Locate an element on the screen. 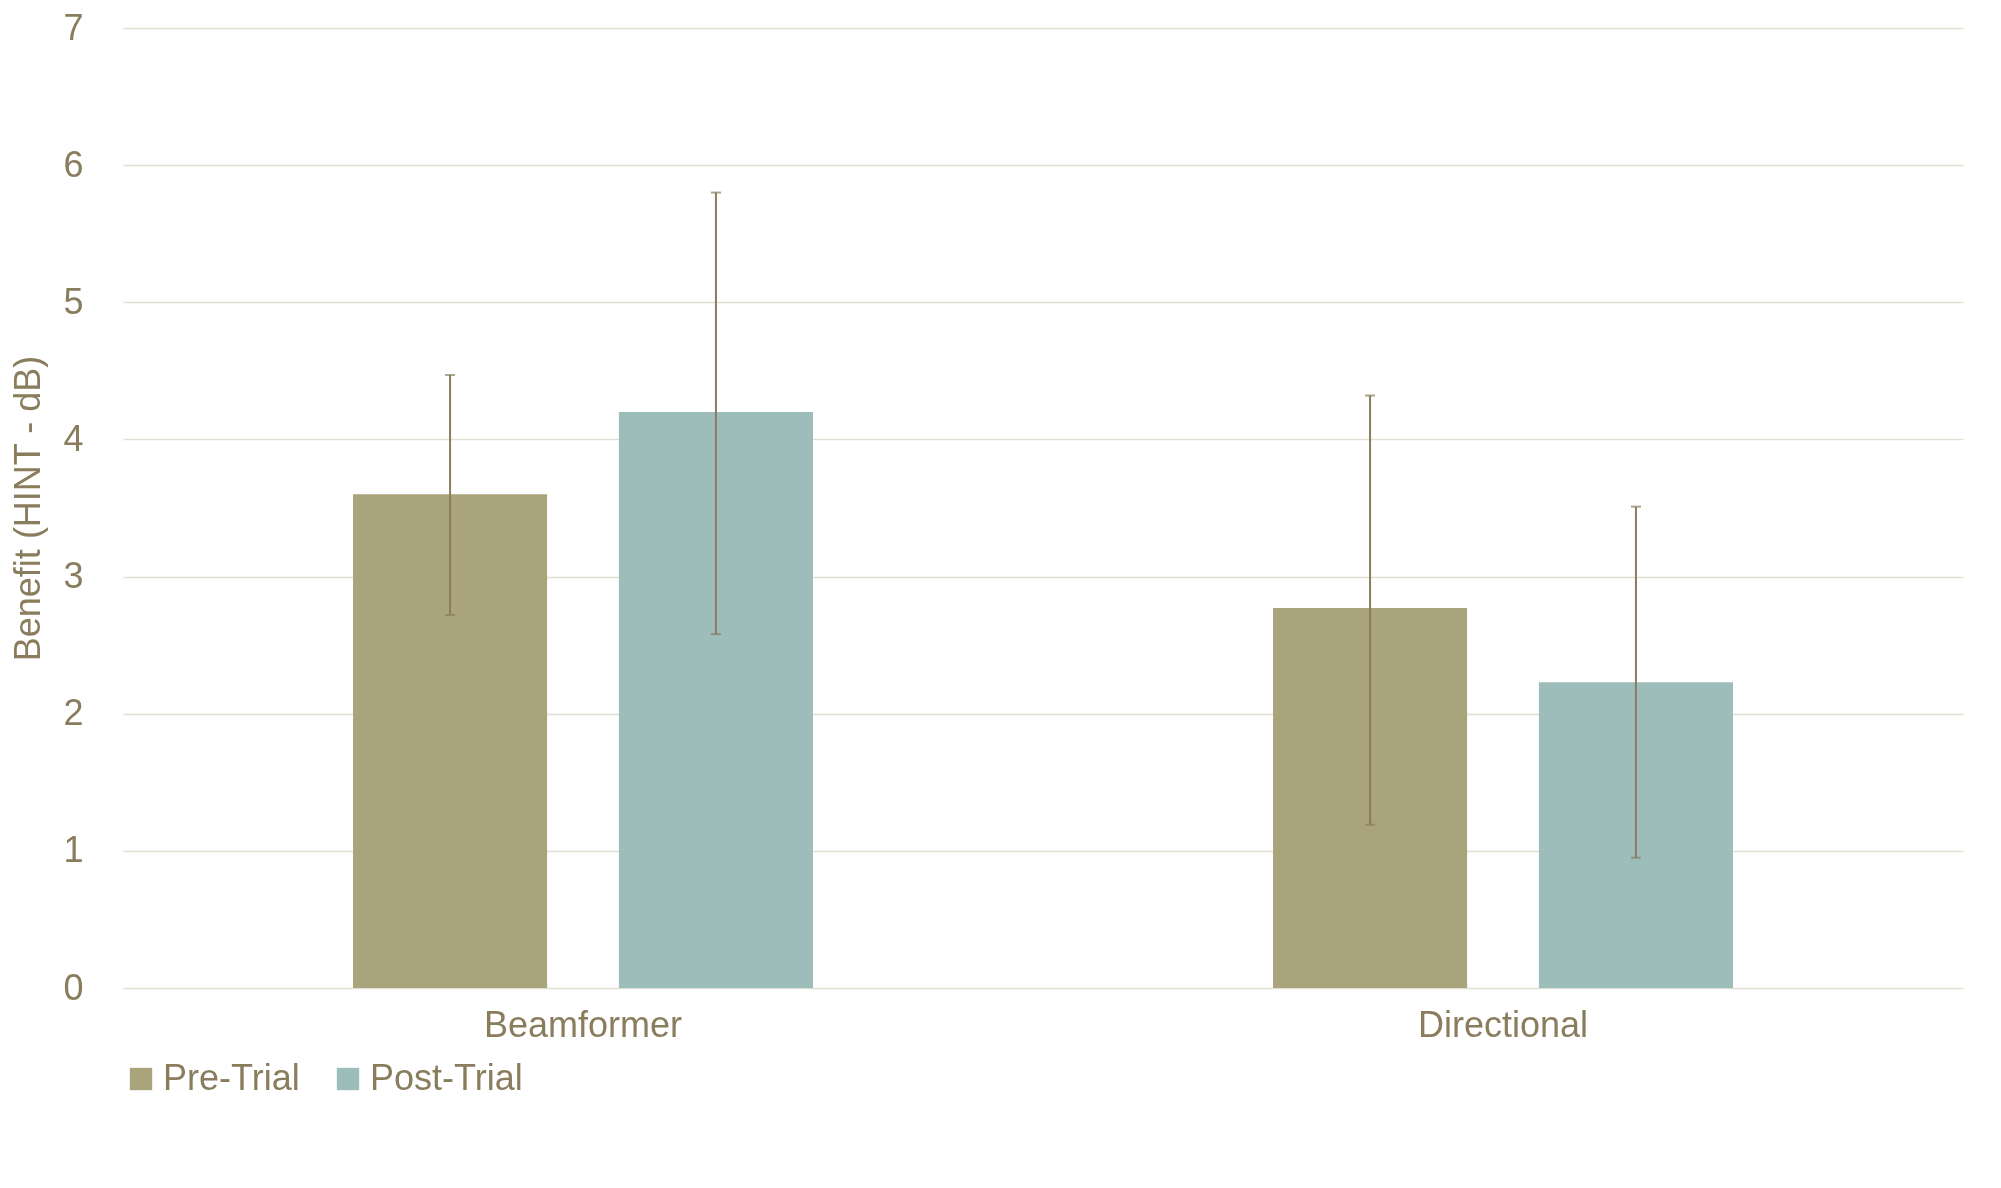  y-tick-label: 6 is located at coordinates (73, 164).